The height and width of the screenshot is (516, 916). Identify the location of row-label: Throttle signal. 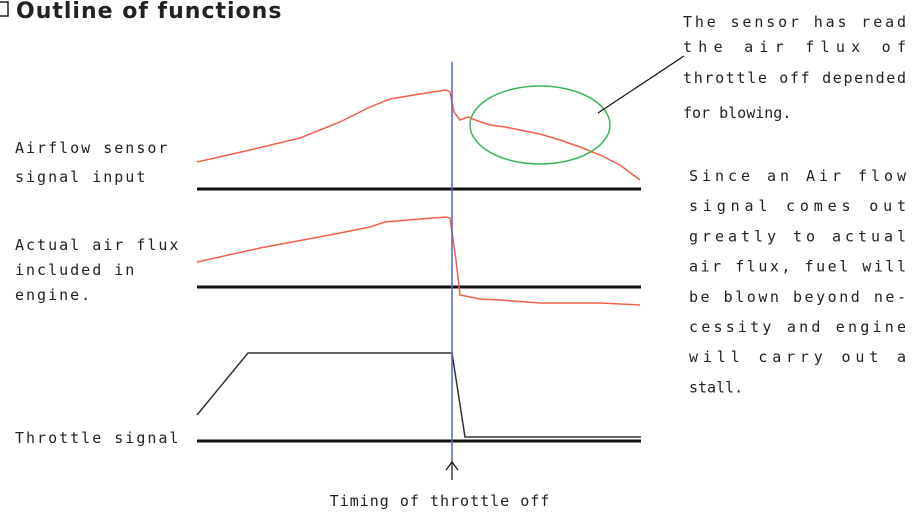
(97, 438).